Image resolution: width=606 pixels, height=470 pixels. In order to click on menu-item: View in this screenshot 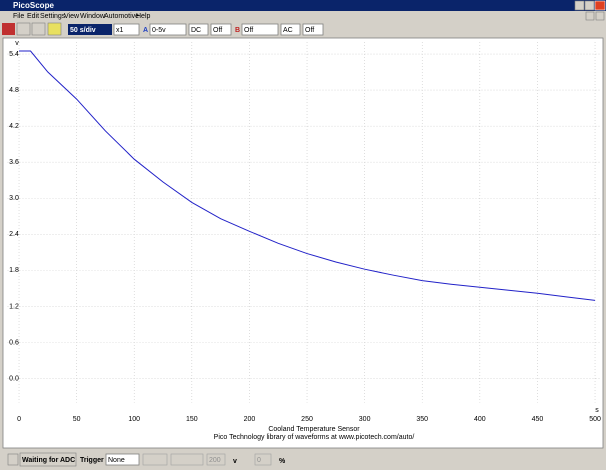, I will do `click(72, 16)`.